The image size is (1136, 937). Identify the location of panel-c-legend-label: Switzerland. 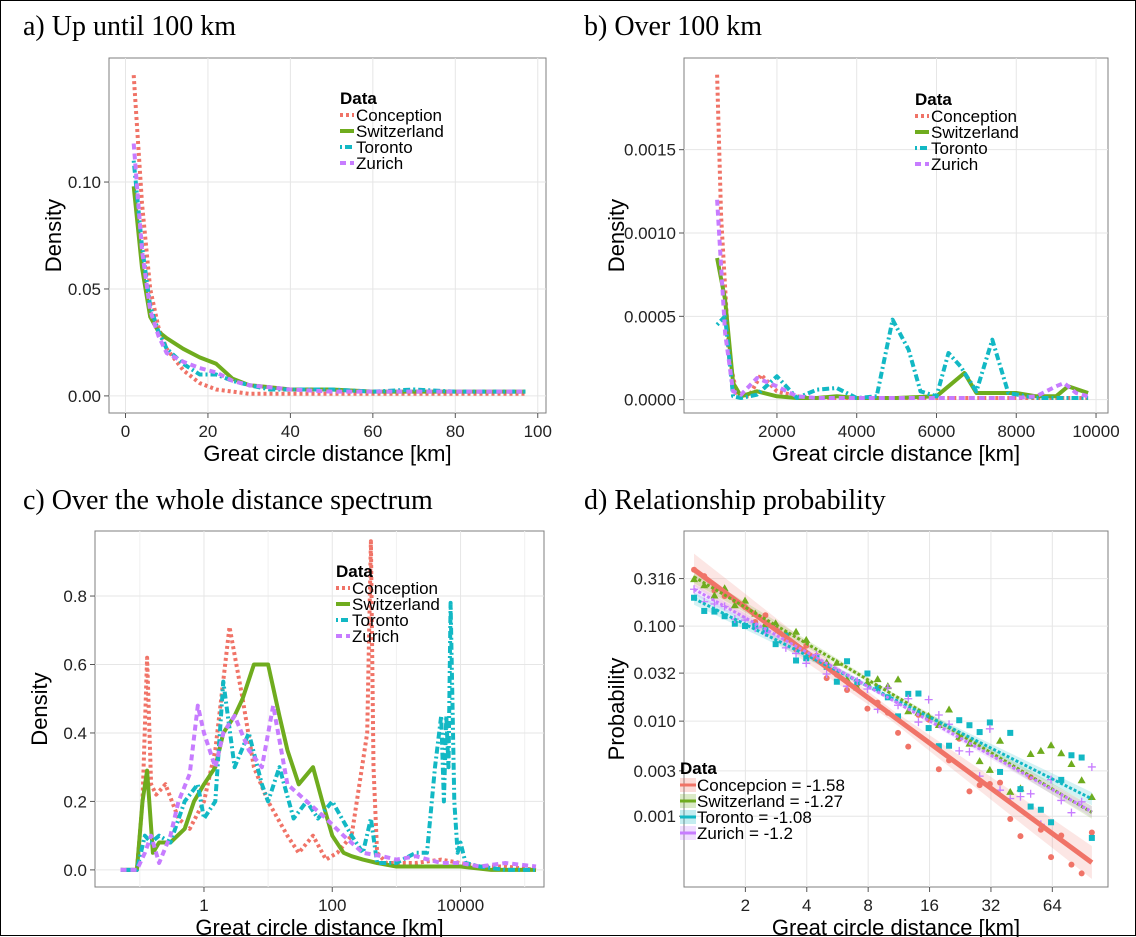
(396, 604).